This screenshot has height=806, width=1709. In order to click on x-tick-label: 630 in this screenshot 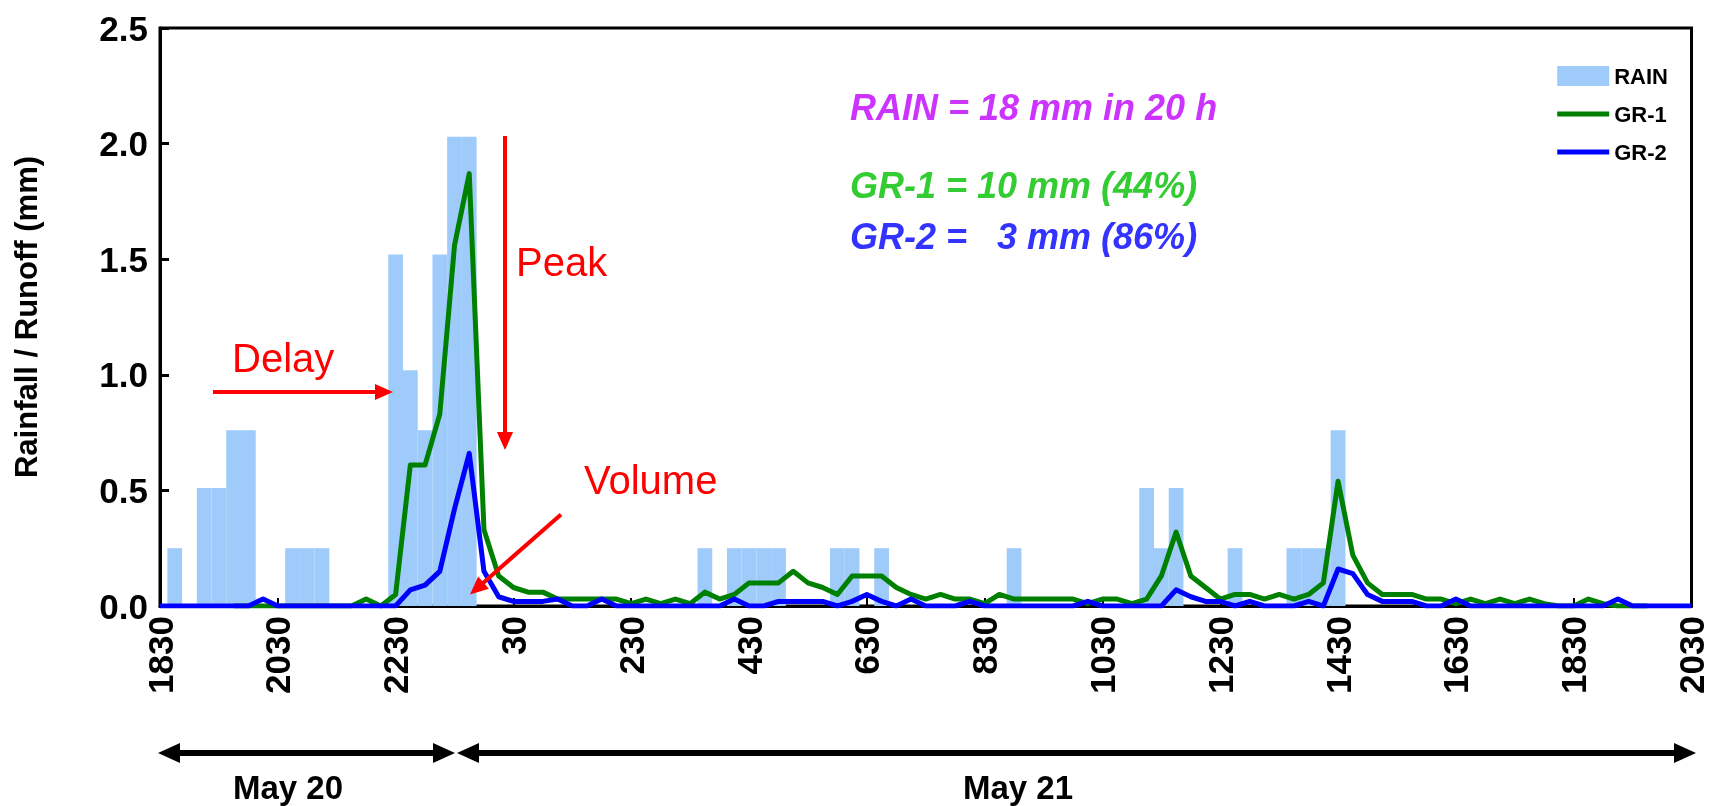, I will do `click(867, 645)`.